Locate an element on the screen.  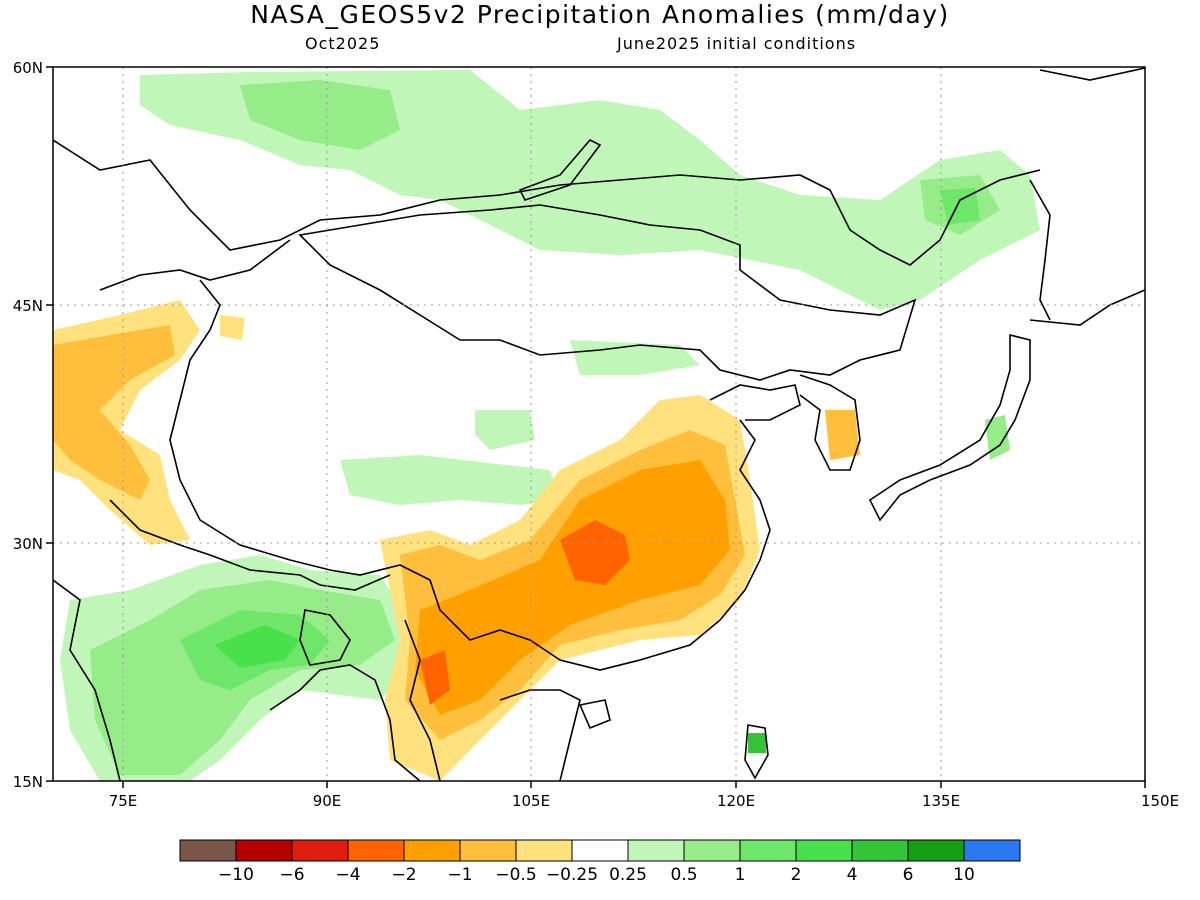
lon-label-105e: 105E is located at coordinates (531, 801).